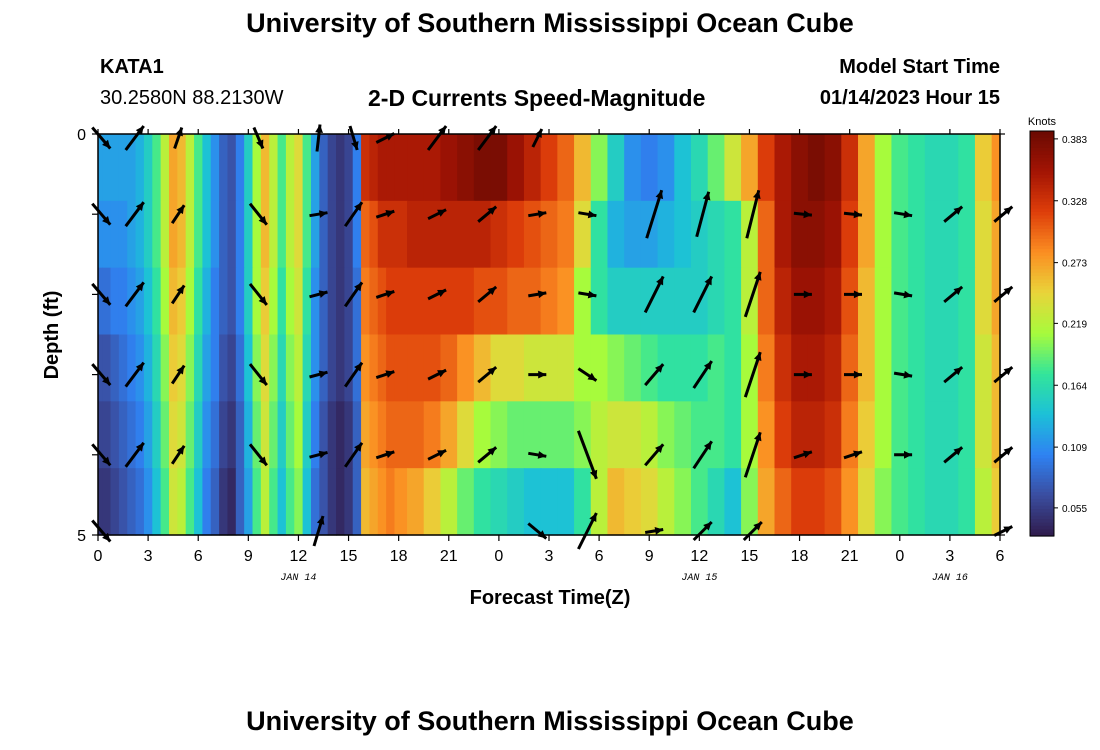 This screenshot has height=750, width=1100. Describe the element at coordinates (299, 556) in the screenshot. I see `x-tick-label: 12` at that location.